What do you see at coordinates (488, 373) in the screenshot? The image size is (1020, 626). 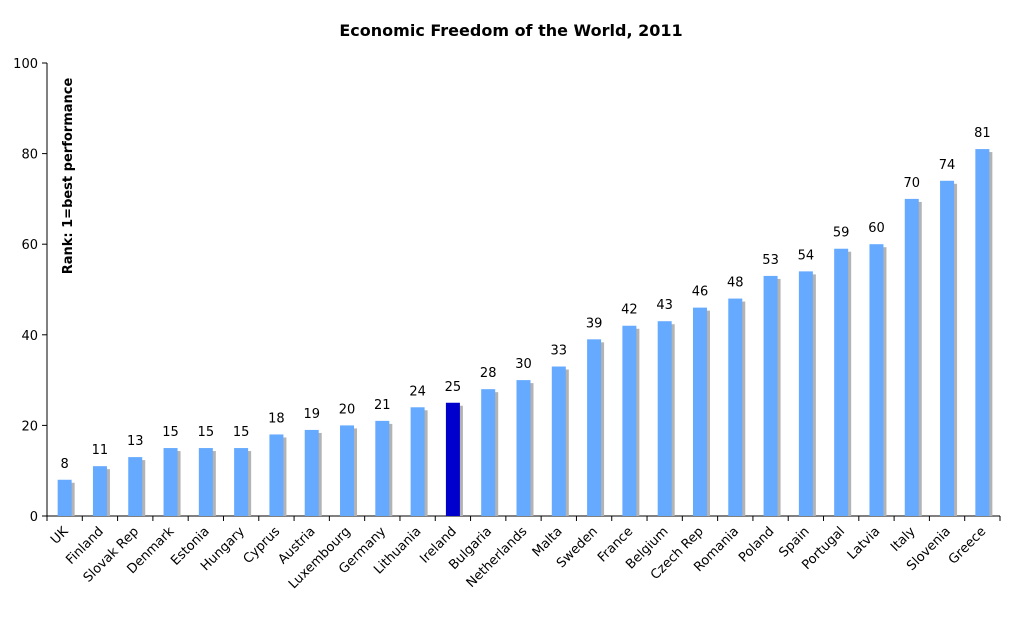 I see `data-label: 28` at bounding box center [488, 373].